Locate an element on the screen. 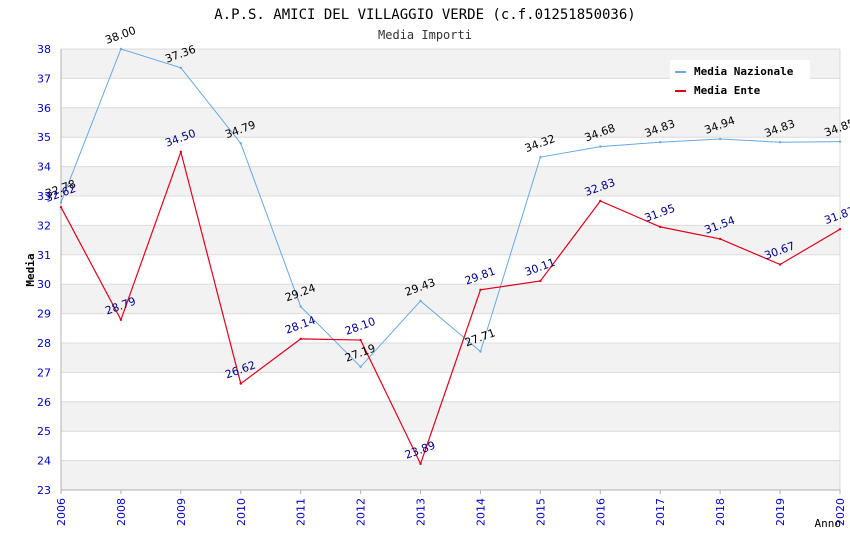 Image resolution: width=850 pixels, height=550 pixels. data-label: 30.11 is located at coordinates (540, 267).